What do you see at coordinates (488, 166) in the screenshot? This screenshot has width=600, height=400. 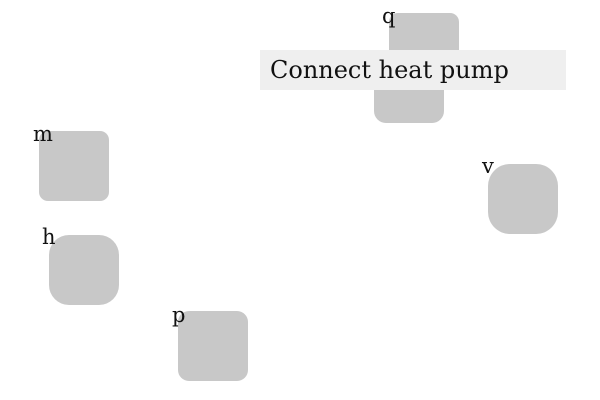 I see `tile-v-label: v` at bounding box center [488, 166].